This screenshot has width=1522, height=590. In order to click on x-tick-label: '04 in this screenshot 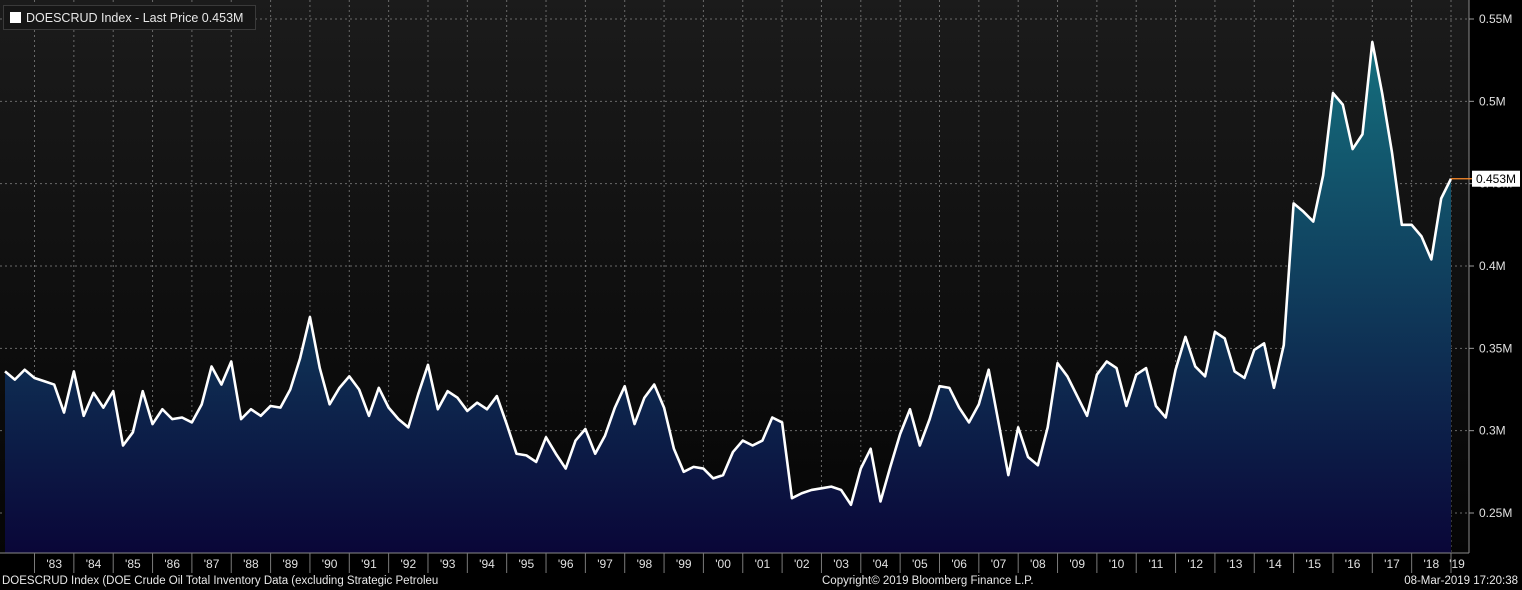, I will do `click(881, 564)`.